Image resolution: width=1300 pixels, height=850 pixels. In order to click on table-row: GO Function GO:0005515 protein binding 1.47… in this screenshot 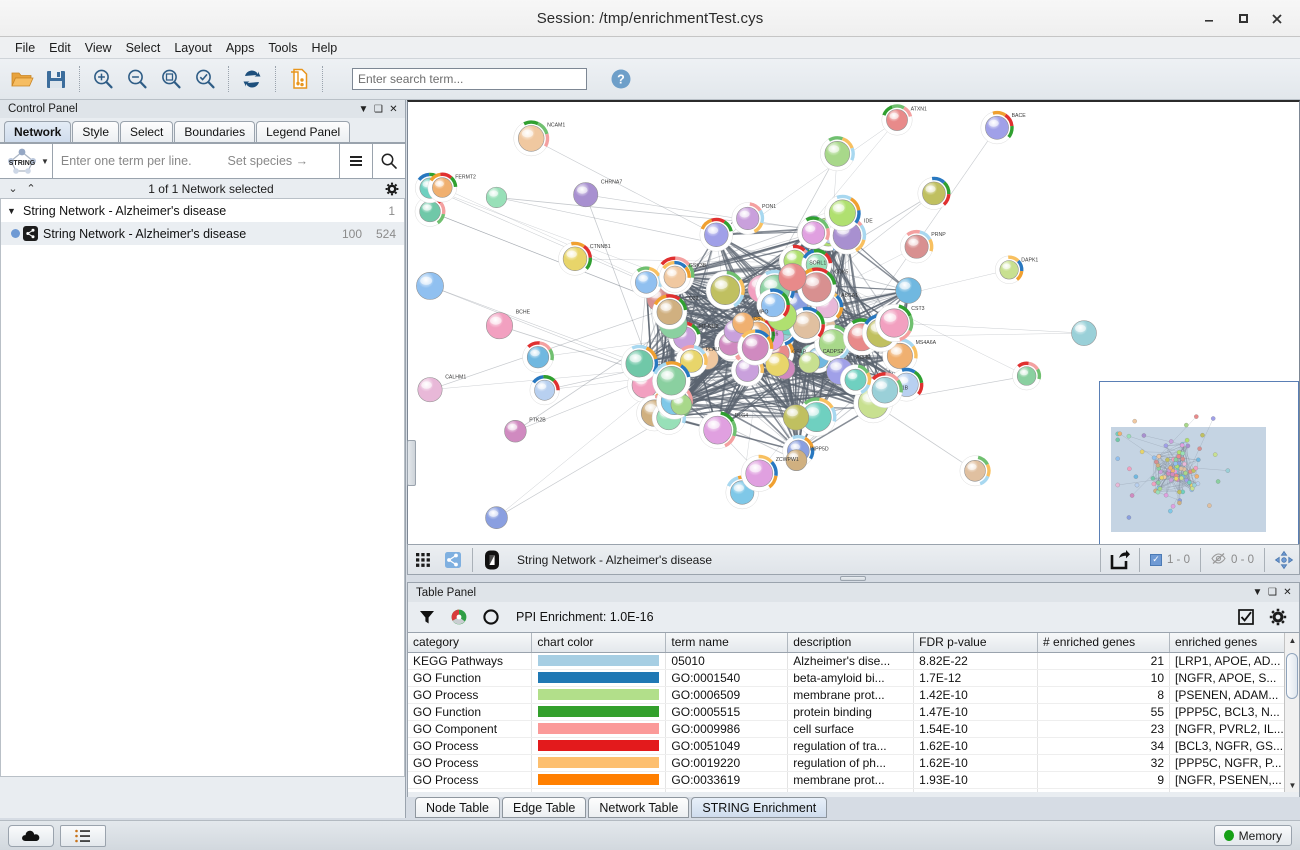, I will do `click(853, 712)`.